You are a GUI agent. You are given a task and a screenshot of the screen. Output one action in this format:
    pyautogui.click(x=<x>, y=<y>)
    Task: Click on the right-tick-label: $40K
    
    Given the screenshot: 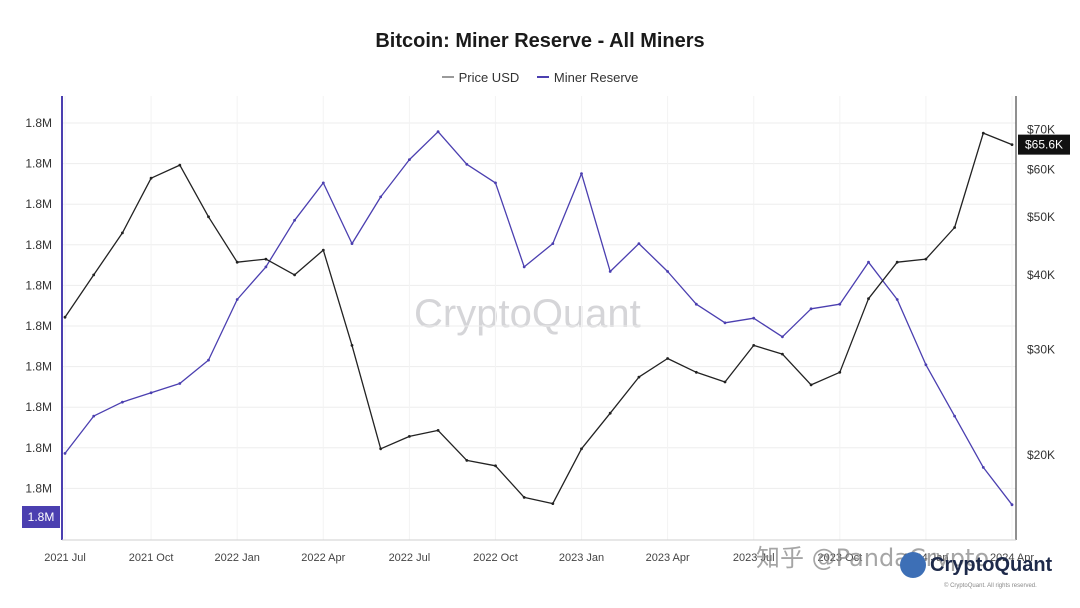 What is the action you would take?
    pyautogui.click(x=1041, y=275)
    